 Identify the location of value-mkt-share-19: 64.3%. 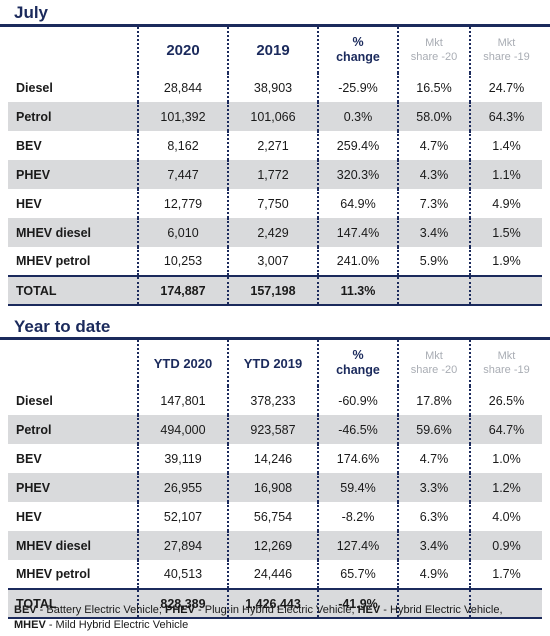
(505, 116).